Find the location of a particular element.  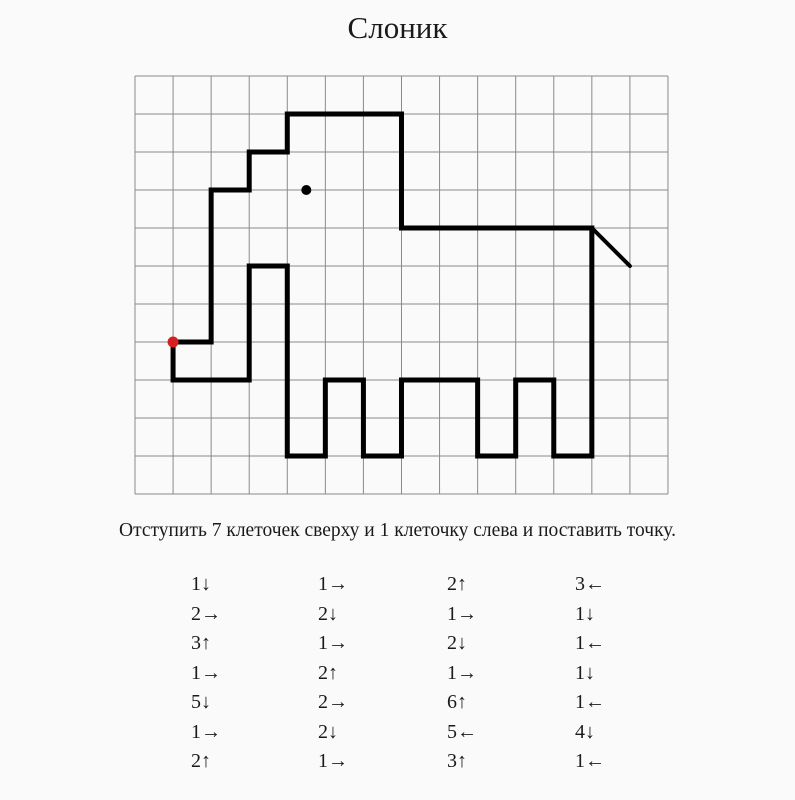

steps-column-3: 2↑ 1→ 2↓ 1→ 6↑ 5← 3↑ is located at coordinates (462, 673).